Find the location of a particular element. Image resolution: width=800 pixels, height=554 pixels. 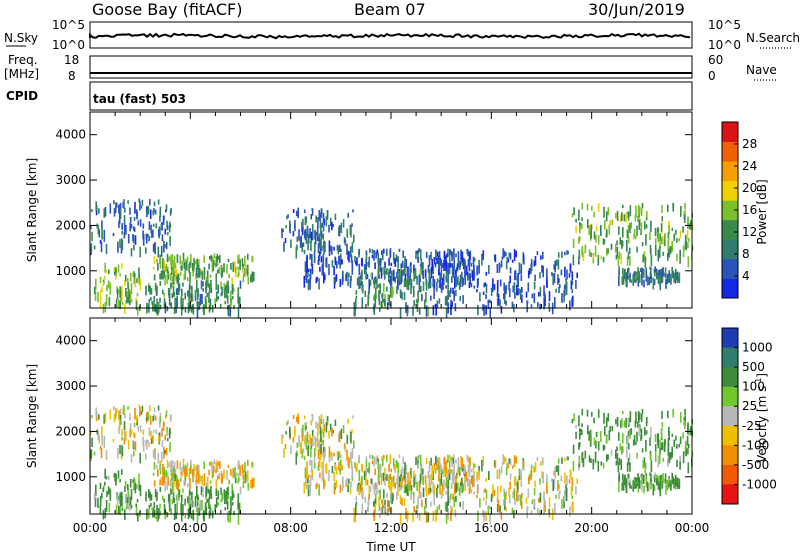

power-colorbar-tick: 24 is located at coordinates (749, 166).